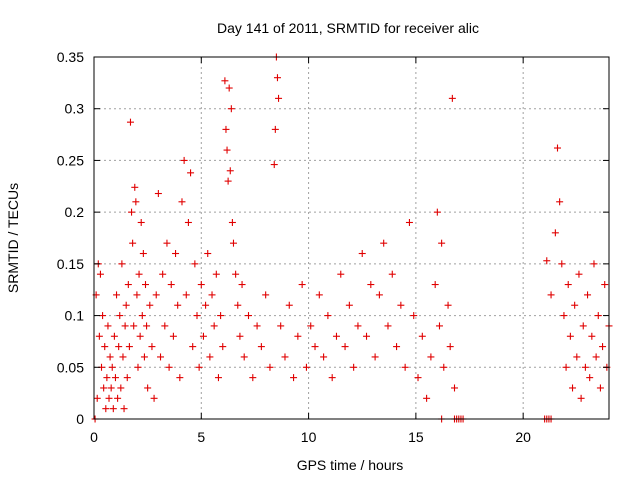 The image size is (640, 480). I want to click on x-tick-label: 10, so click(309, 437).